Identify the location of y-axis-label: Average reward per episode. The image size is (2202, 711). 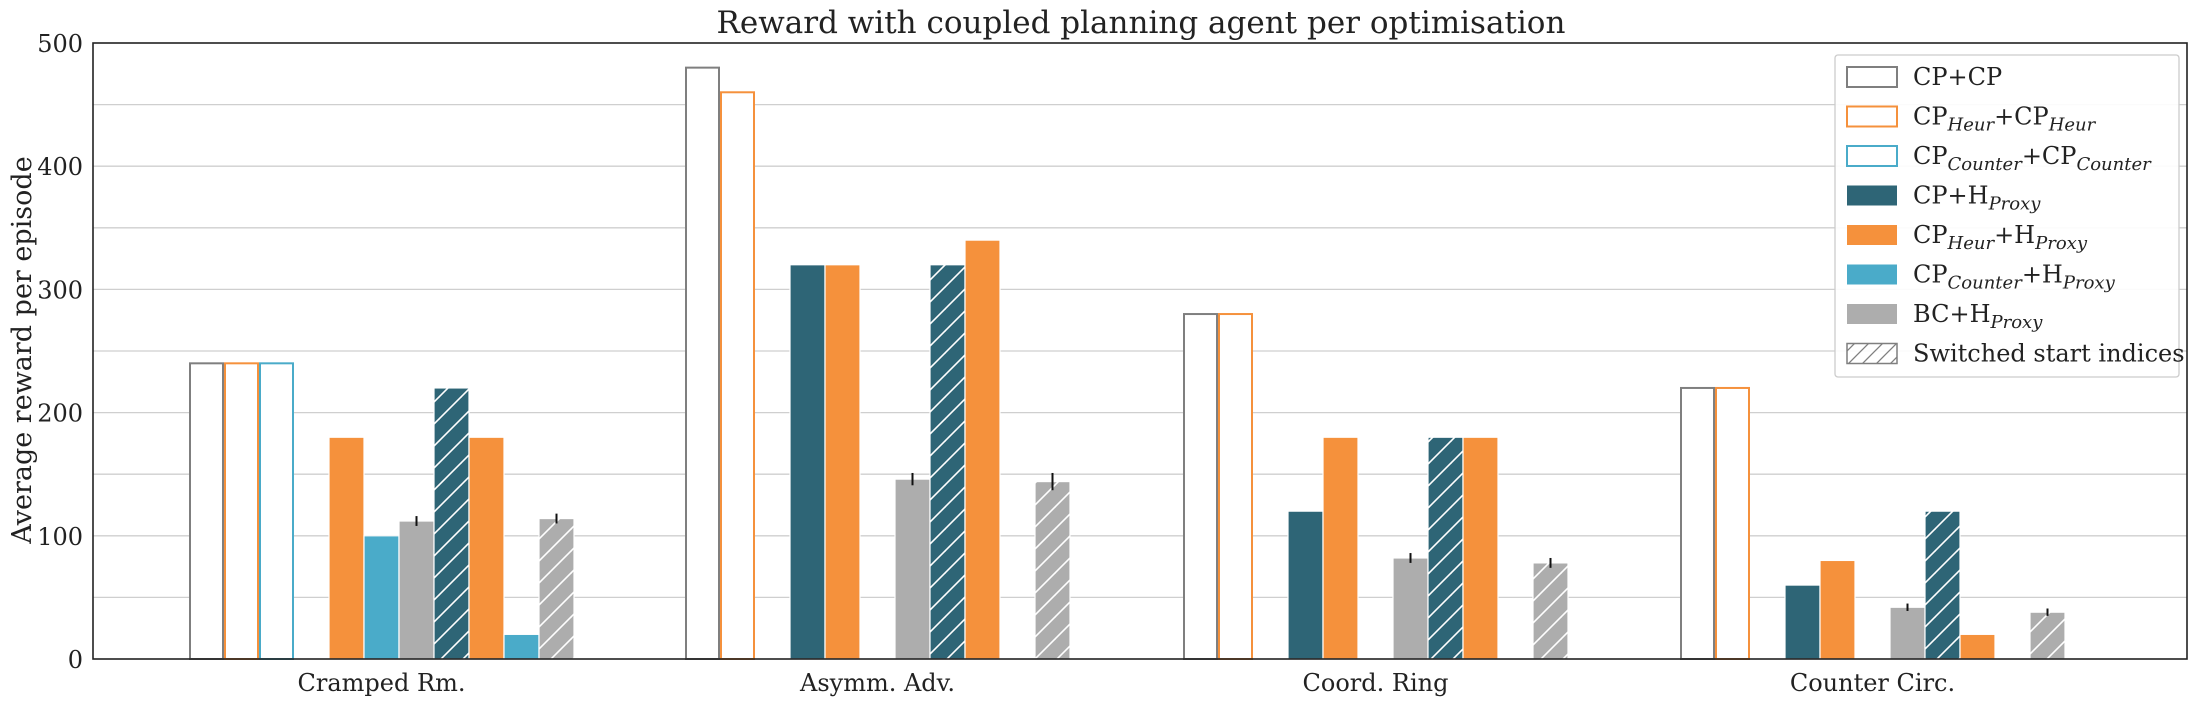
(22, 350).